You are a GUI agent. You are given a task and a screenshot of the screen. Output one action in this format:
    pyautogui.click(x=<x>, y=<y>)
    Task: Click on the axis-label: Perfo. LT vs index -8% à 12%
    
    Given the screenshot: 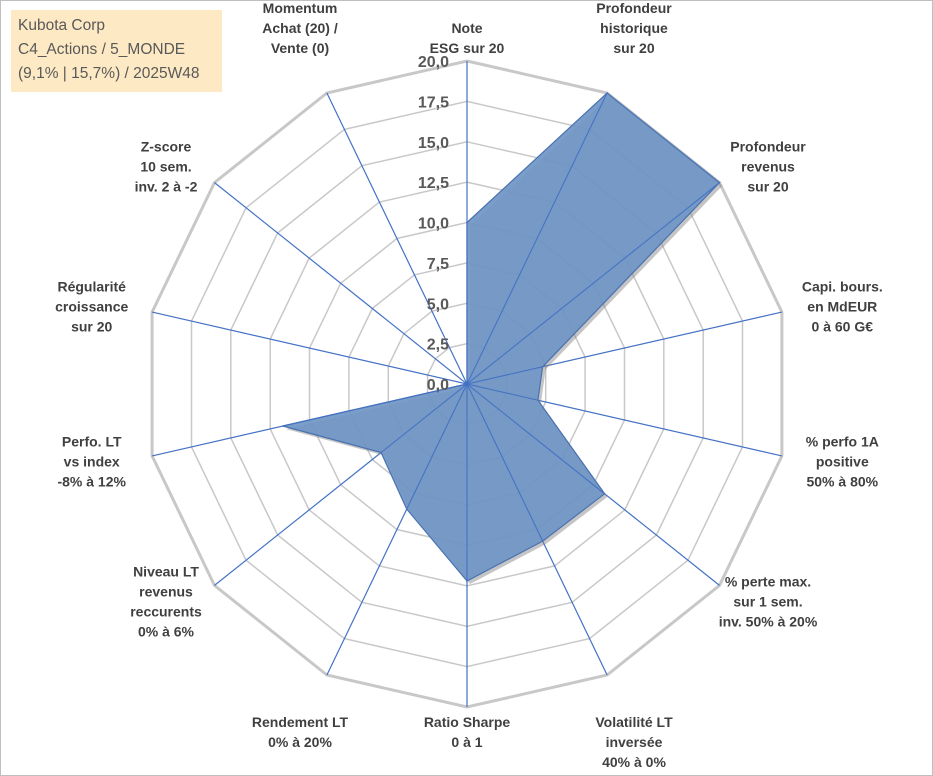 What is the action you would take?
    pyautogui.click(x=91, y=462)
    